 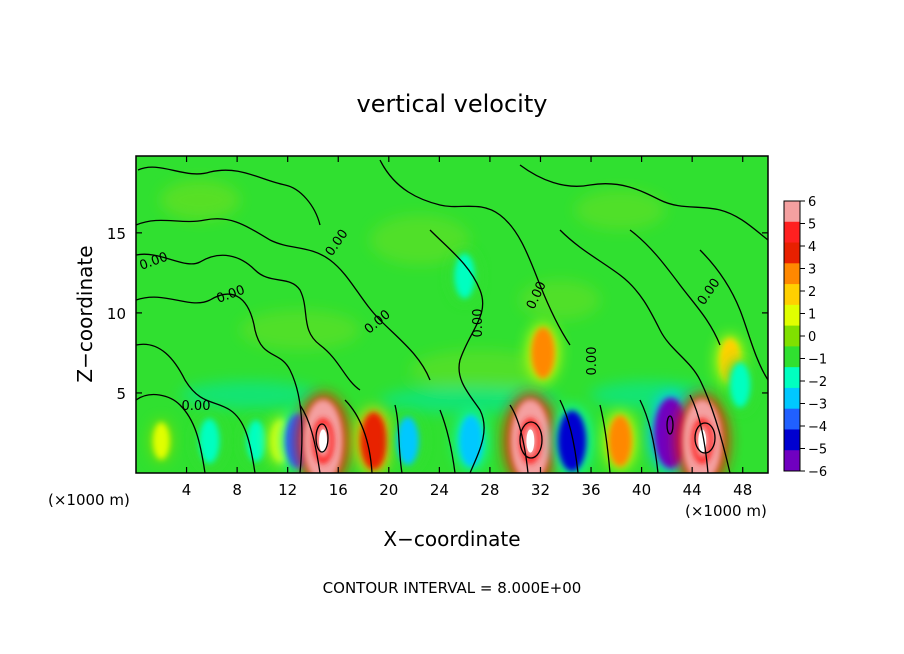 What do you see at coordinates (817, 472) in the screenshot?
I see `colorbar-label: −6` at bounding box center [817, 472].